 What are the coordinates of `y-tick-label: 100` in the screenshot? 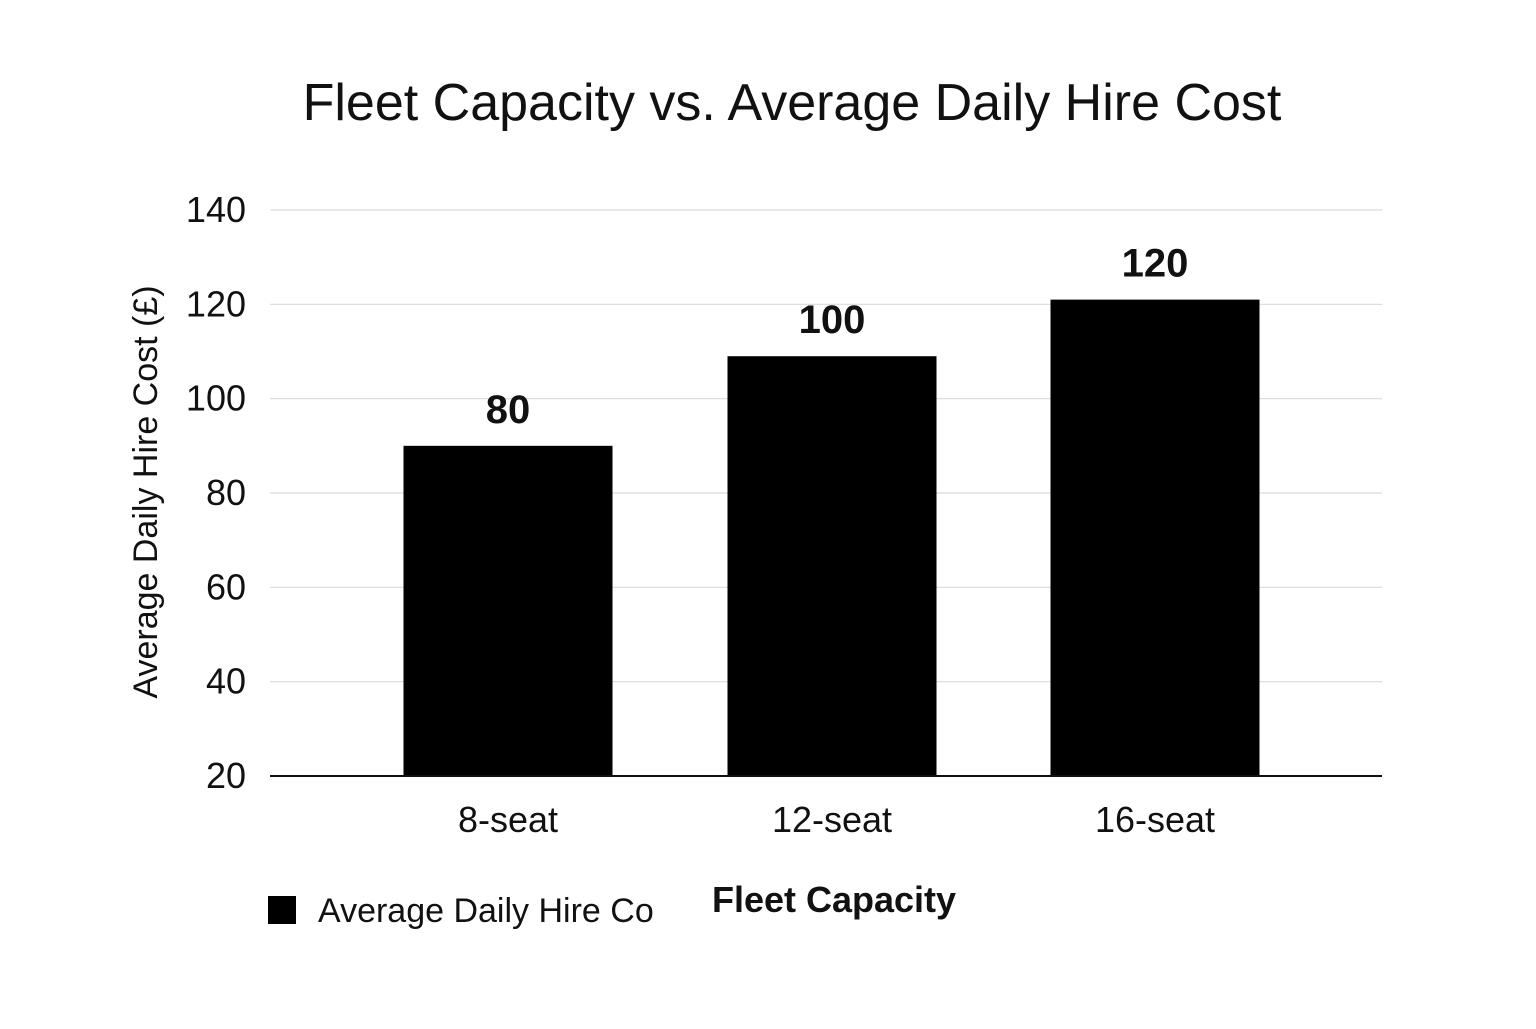 It's located at (216, 398).